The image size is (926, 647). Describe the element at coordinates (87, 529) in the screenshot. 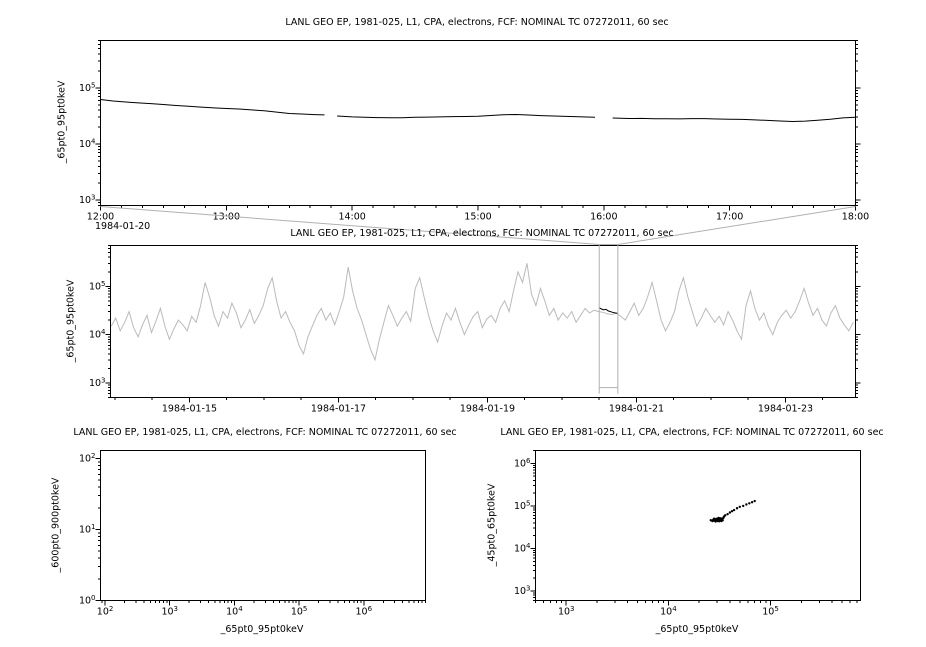

I see `svg-text: 10¹` at that location.